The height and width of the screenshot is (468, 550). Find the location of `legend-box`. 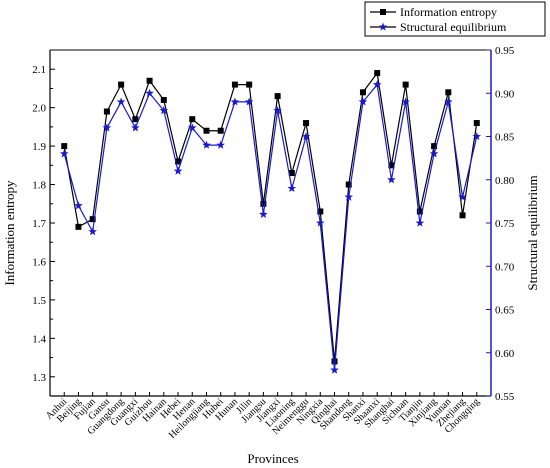

legend-box is located at coordinates (455, 19).